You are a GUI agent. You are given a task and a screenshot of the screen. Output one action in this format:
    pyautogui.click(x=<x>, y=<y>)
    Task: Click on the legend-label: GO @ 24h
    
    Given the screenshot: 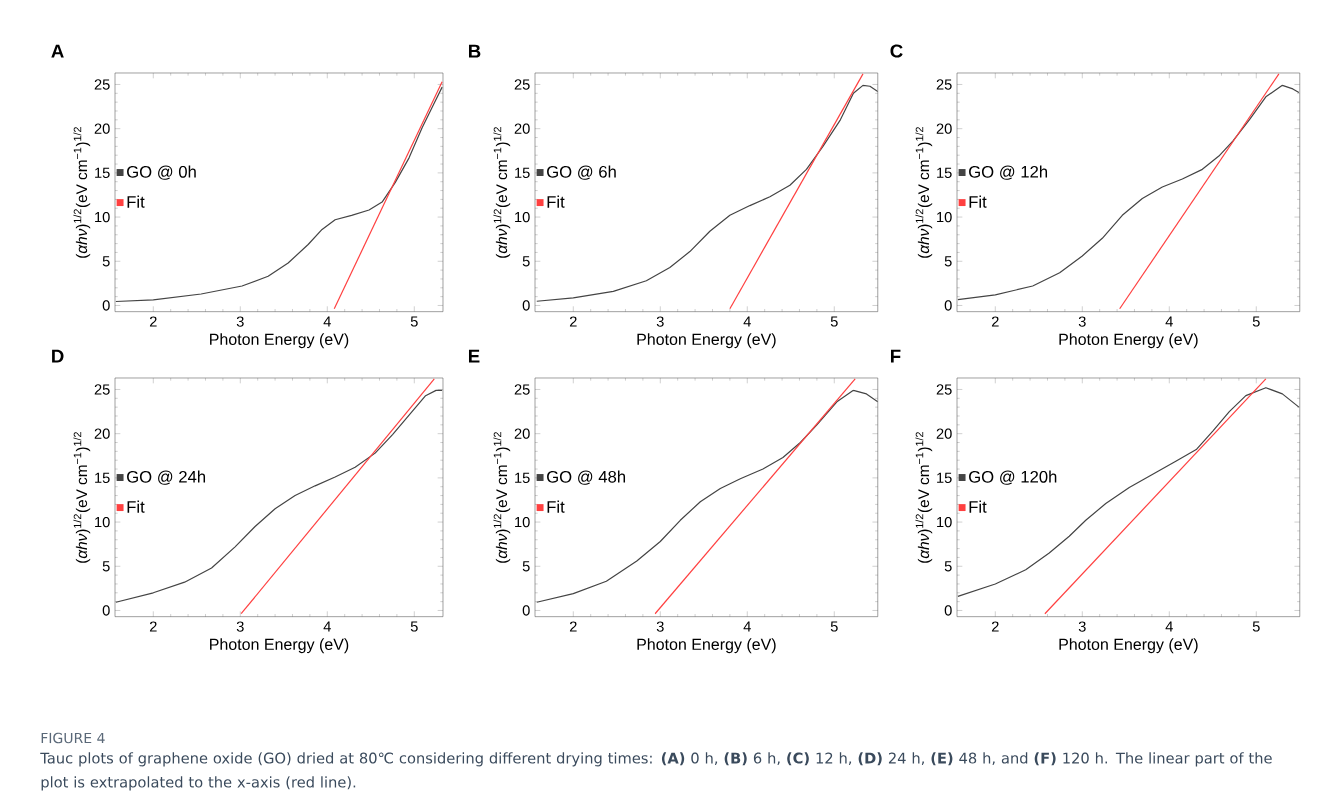 What is the action you would take?
    pyautogui.click(x=166, y=477)
    